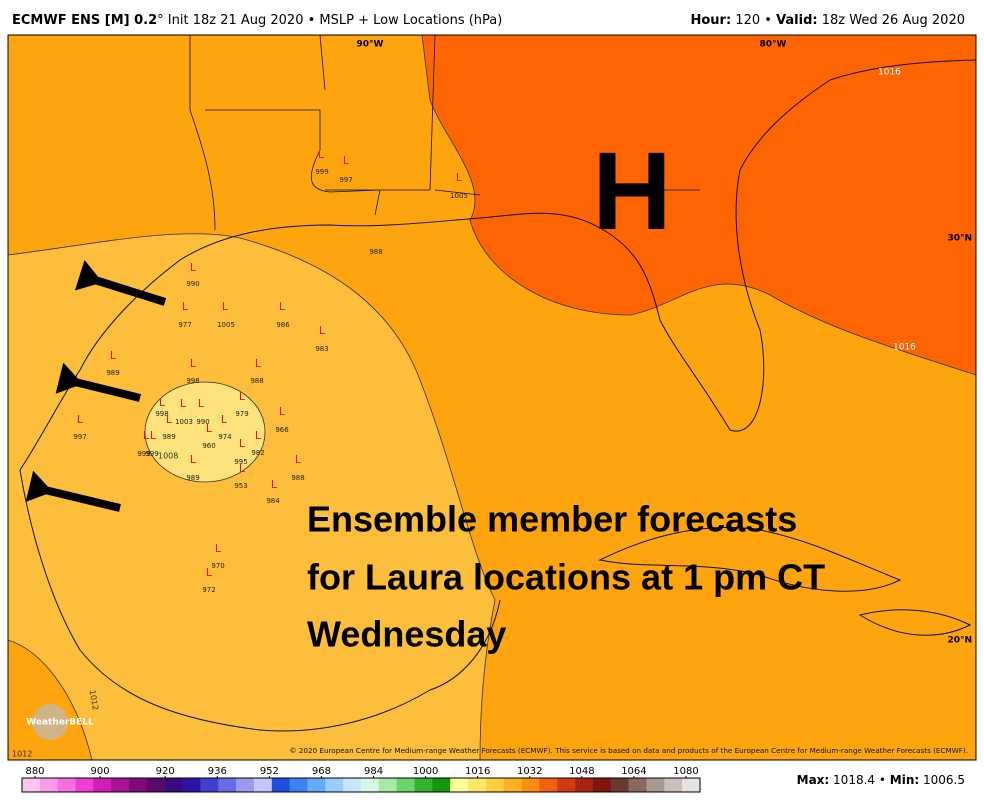 This screenshot has height=808, width=984. I want to click on footer: Max: 1018.4 • Min: 1006.5, so click(881, 780).